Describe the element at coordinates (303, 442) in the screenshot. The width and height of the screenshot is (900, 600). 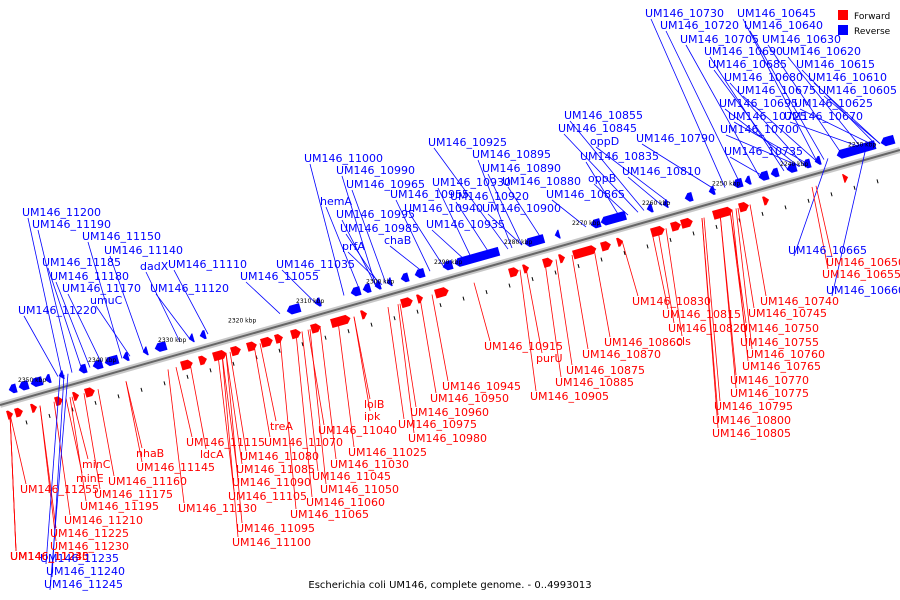
I see `forward-gene-label: UM146_11070` at that location.